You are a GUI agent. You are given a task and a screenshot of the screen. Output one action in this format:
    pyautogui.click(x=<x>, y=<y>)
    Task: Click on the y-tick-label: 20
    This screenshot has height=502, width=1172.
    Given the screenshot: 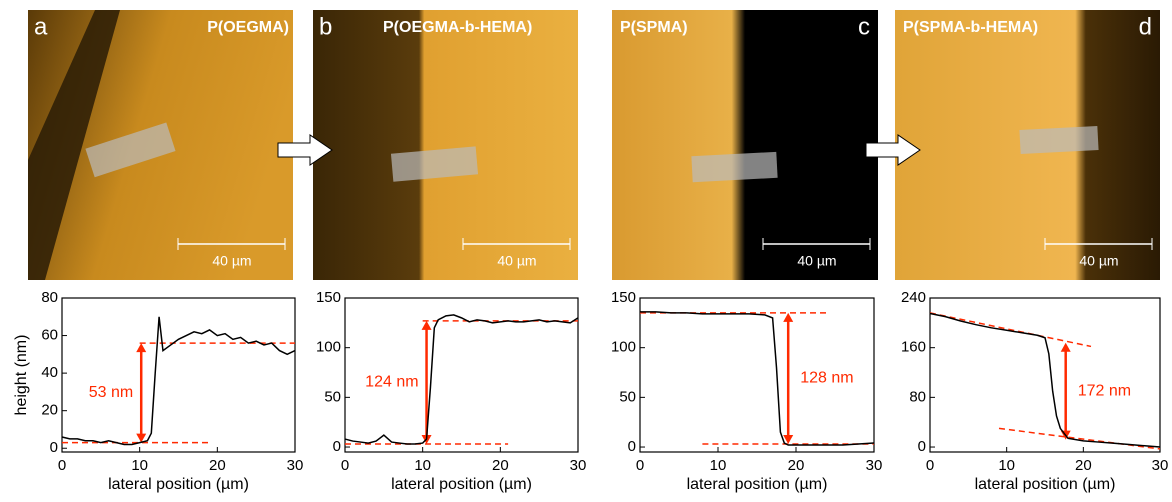 What is the action you would take?
    pyautogui.click(x=49, y=410)
    